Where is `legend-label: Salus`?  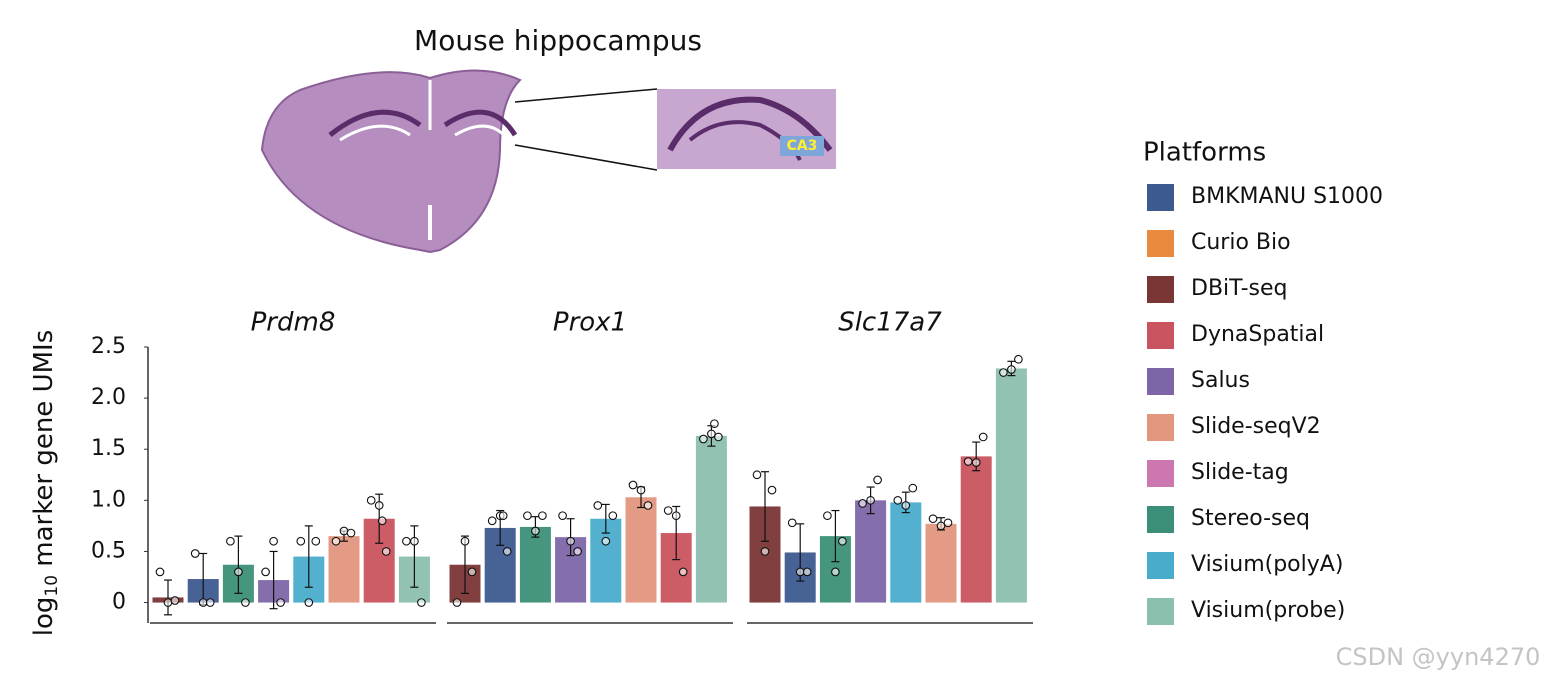
legend-label: Salus is located at coordinates (1220, 380).